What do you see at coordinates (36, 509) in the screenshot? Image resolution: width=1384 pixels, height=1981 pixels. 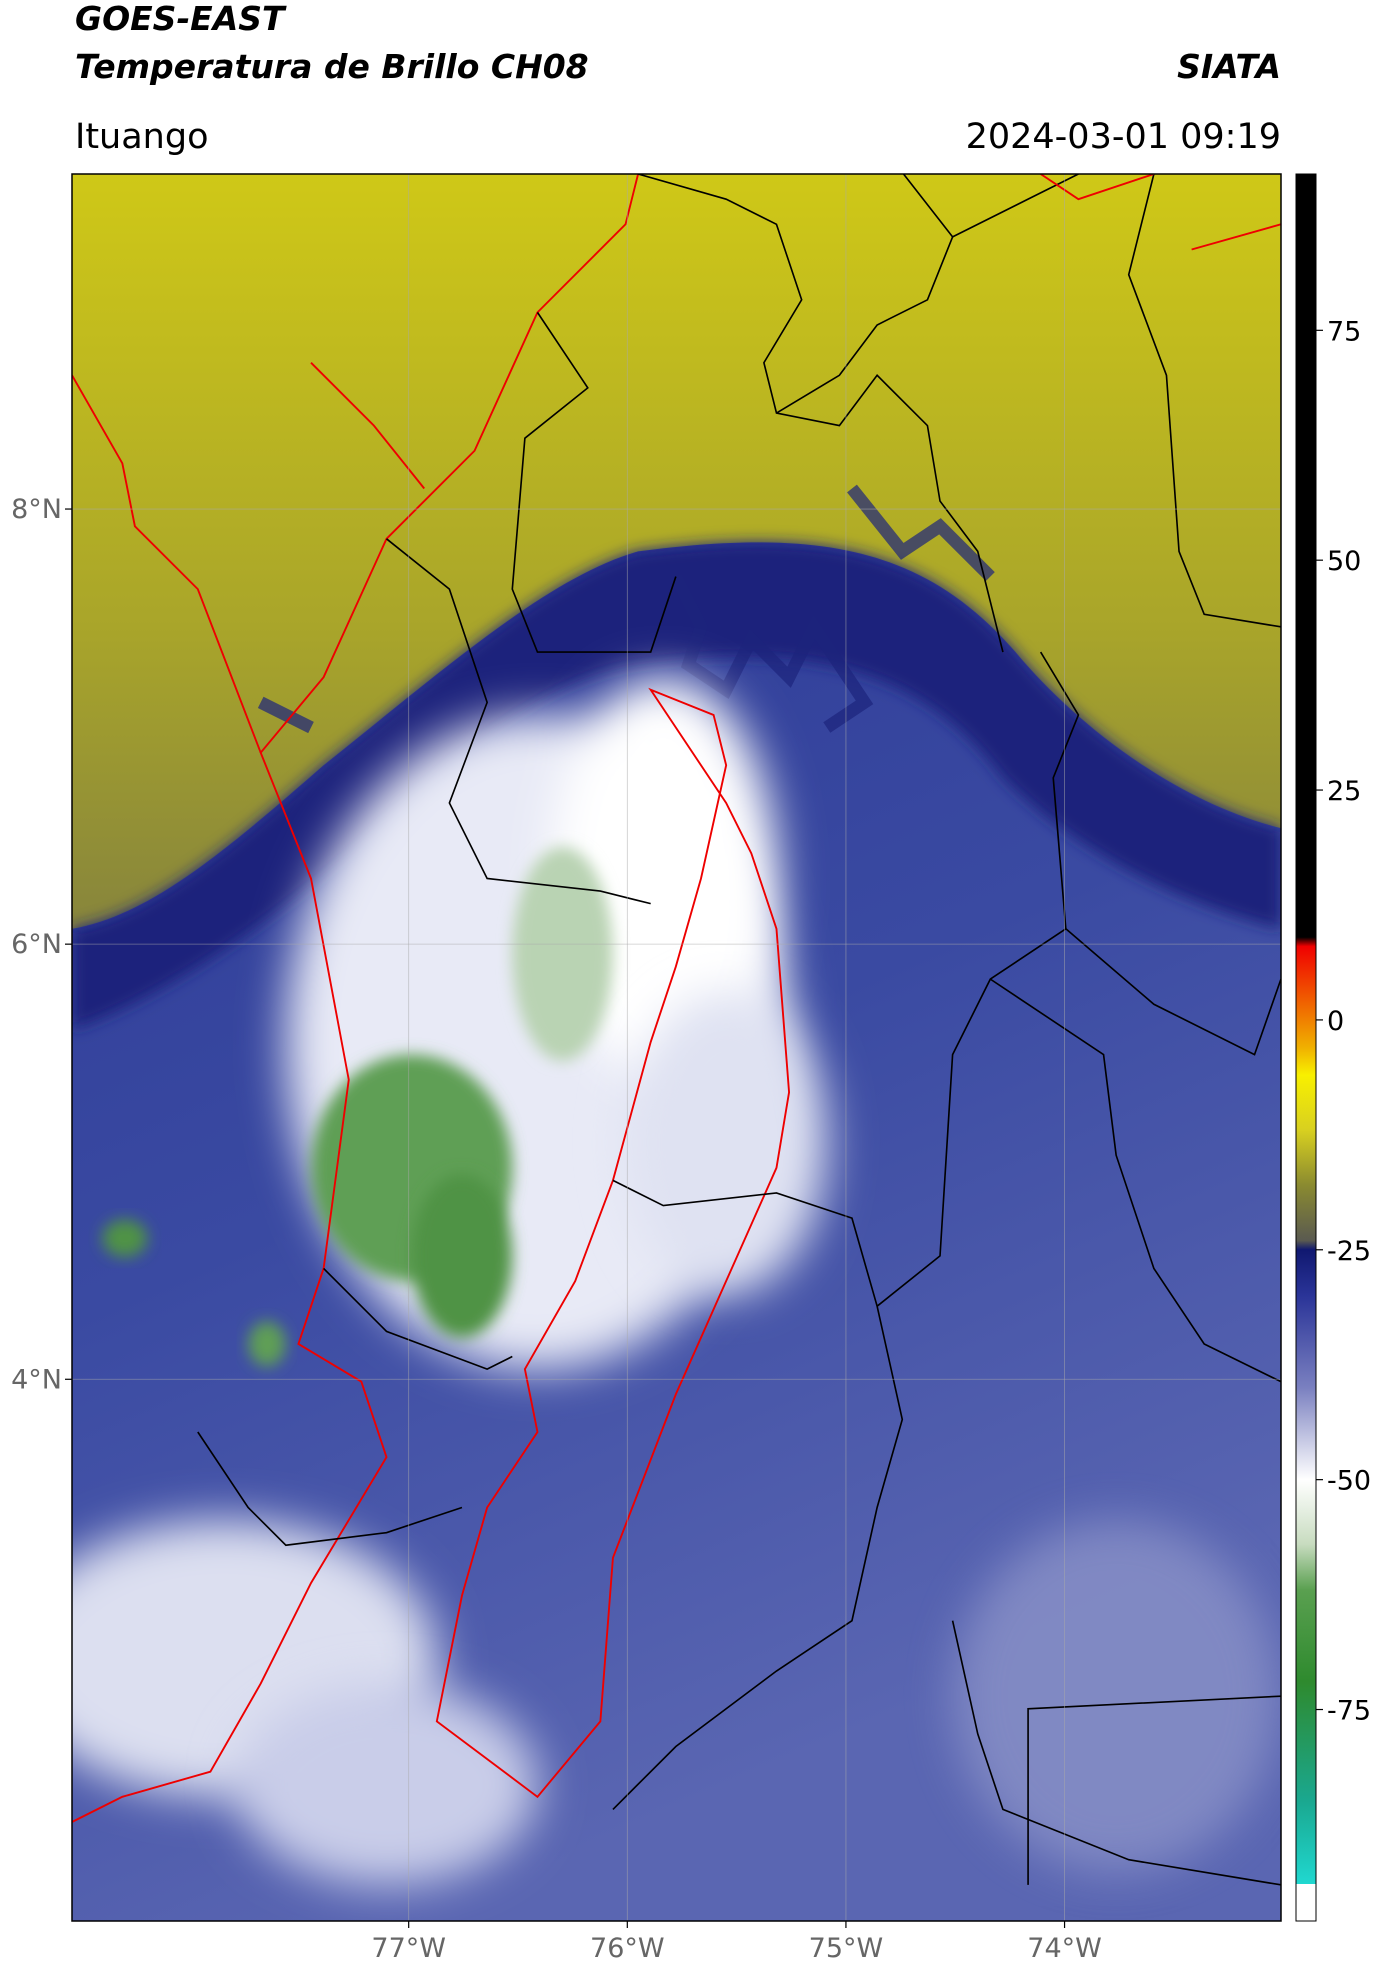 I see `lat-tick-label: 8°N` at bounding box center [36, 509].